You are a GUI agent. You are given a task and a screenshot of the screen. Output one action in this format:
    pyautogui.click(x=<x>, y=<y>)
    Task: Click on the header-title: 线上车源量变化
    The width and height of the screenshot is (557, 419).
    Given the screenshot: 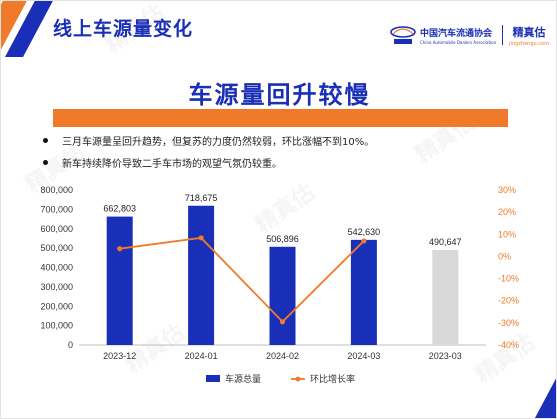 What is the action you would take?
    pyautogui.click(x=123, y=29)
    